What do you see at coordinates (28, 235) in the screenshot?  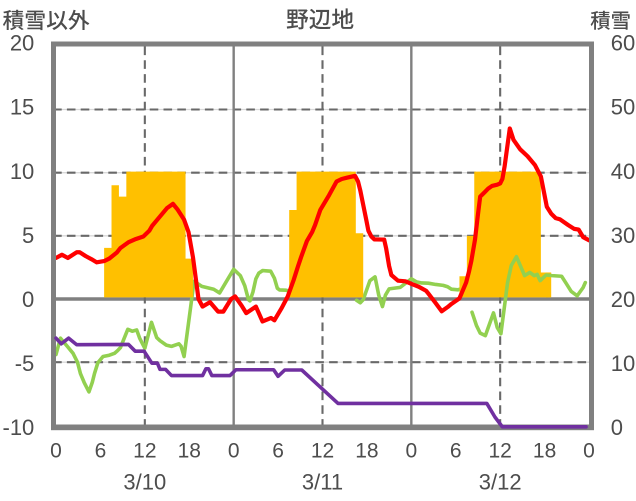 I see `svg-text: 5` at bounding box center [28, 235].